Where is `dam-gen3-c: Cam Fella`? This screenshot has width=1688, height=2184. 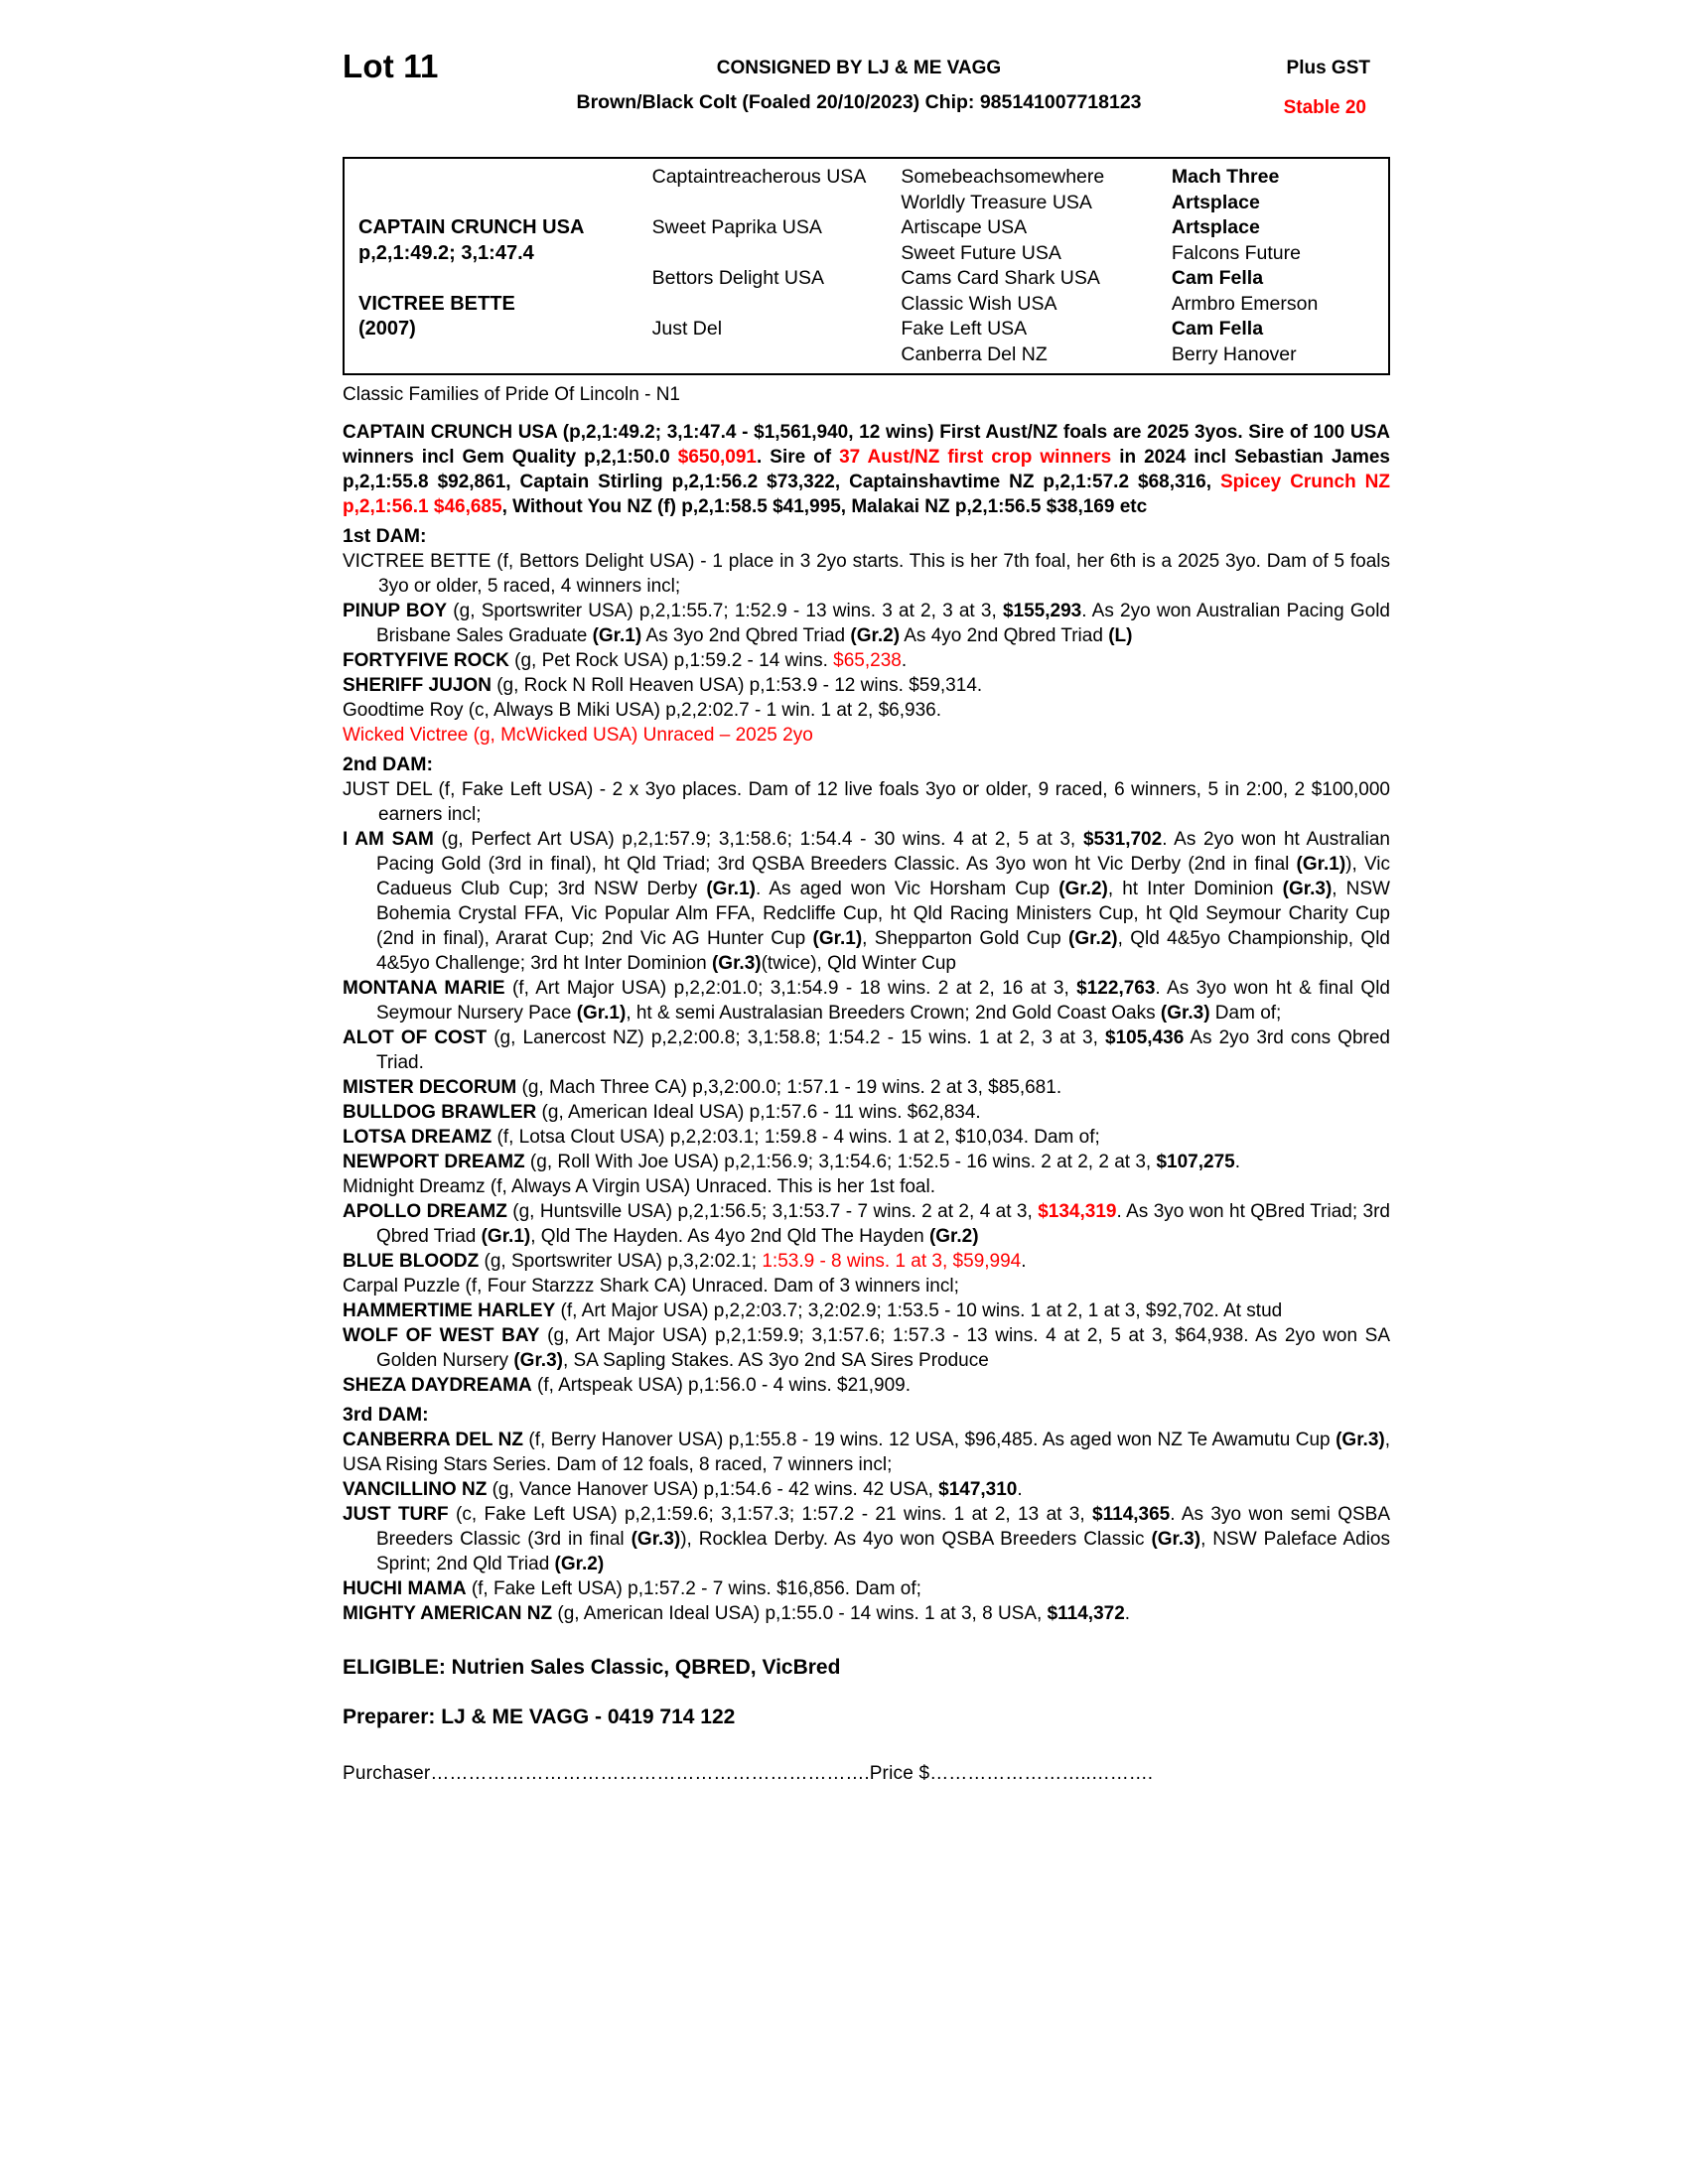
dam-gen3-c: Cam Fella is located at coordinates (1217, 329).